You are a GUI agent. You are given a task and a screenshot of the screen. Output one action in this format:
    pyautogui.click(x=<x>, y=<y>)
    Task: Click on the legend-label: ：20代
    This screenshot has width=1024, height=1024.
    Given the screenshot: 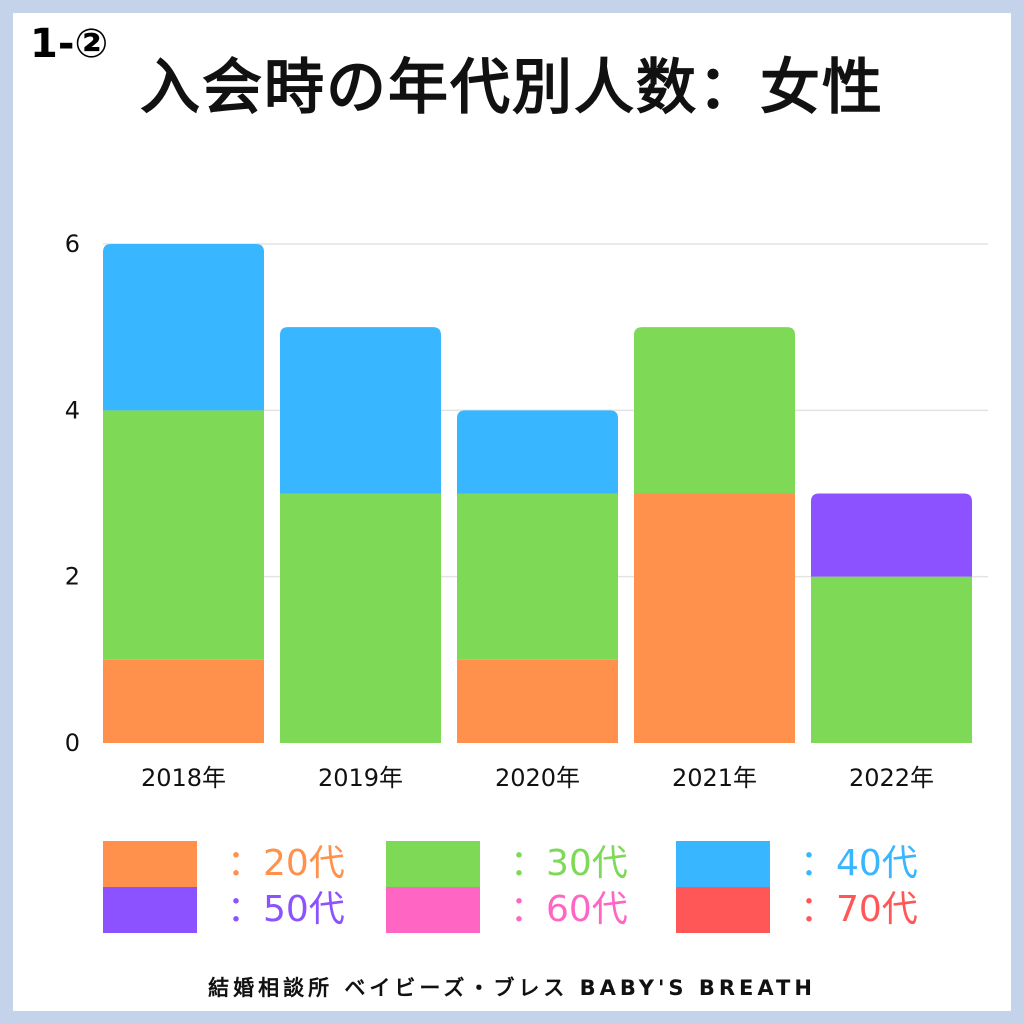 What is the action you would take?
    pyautogui.click(x=286, y=863)
    